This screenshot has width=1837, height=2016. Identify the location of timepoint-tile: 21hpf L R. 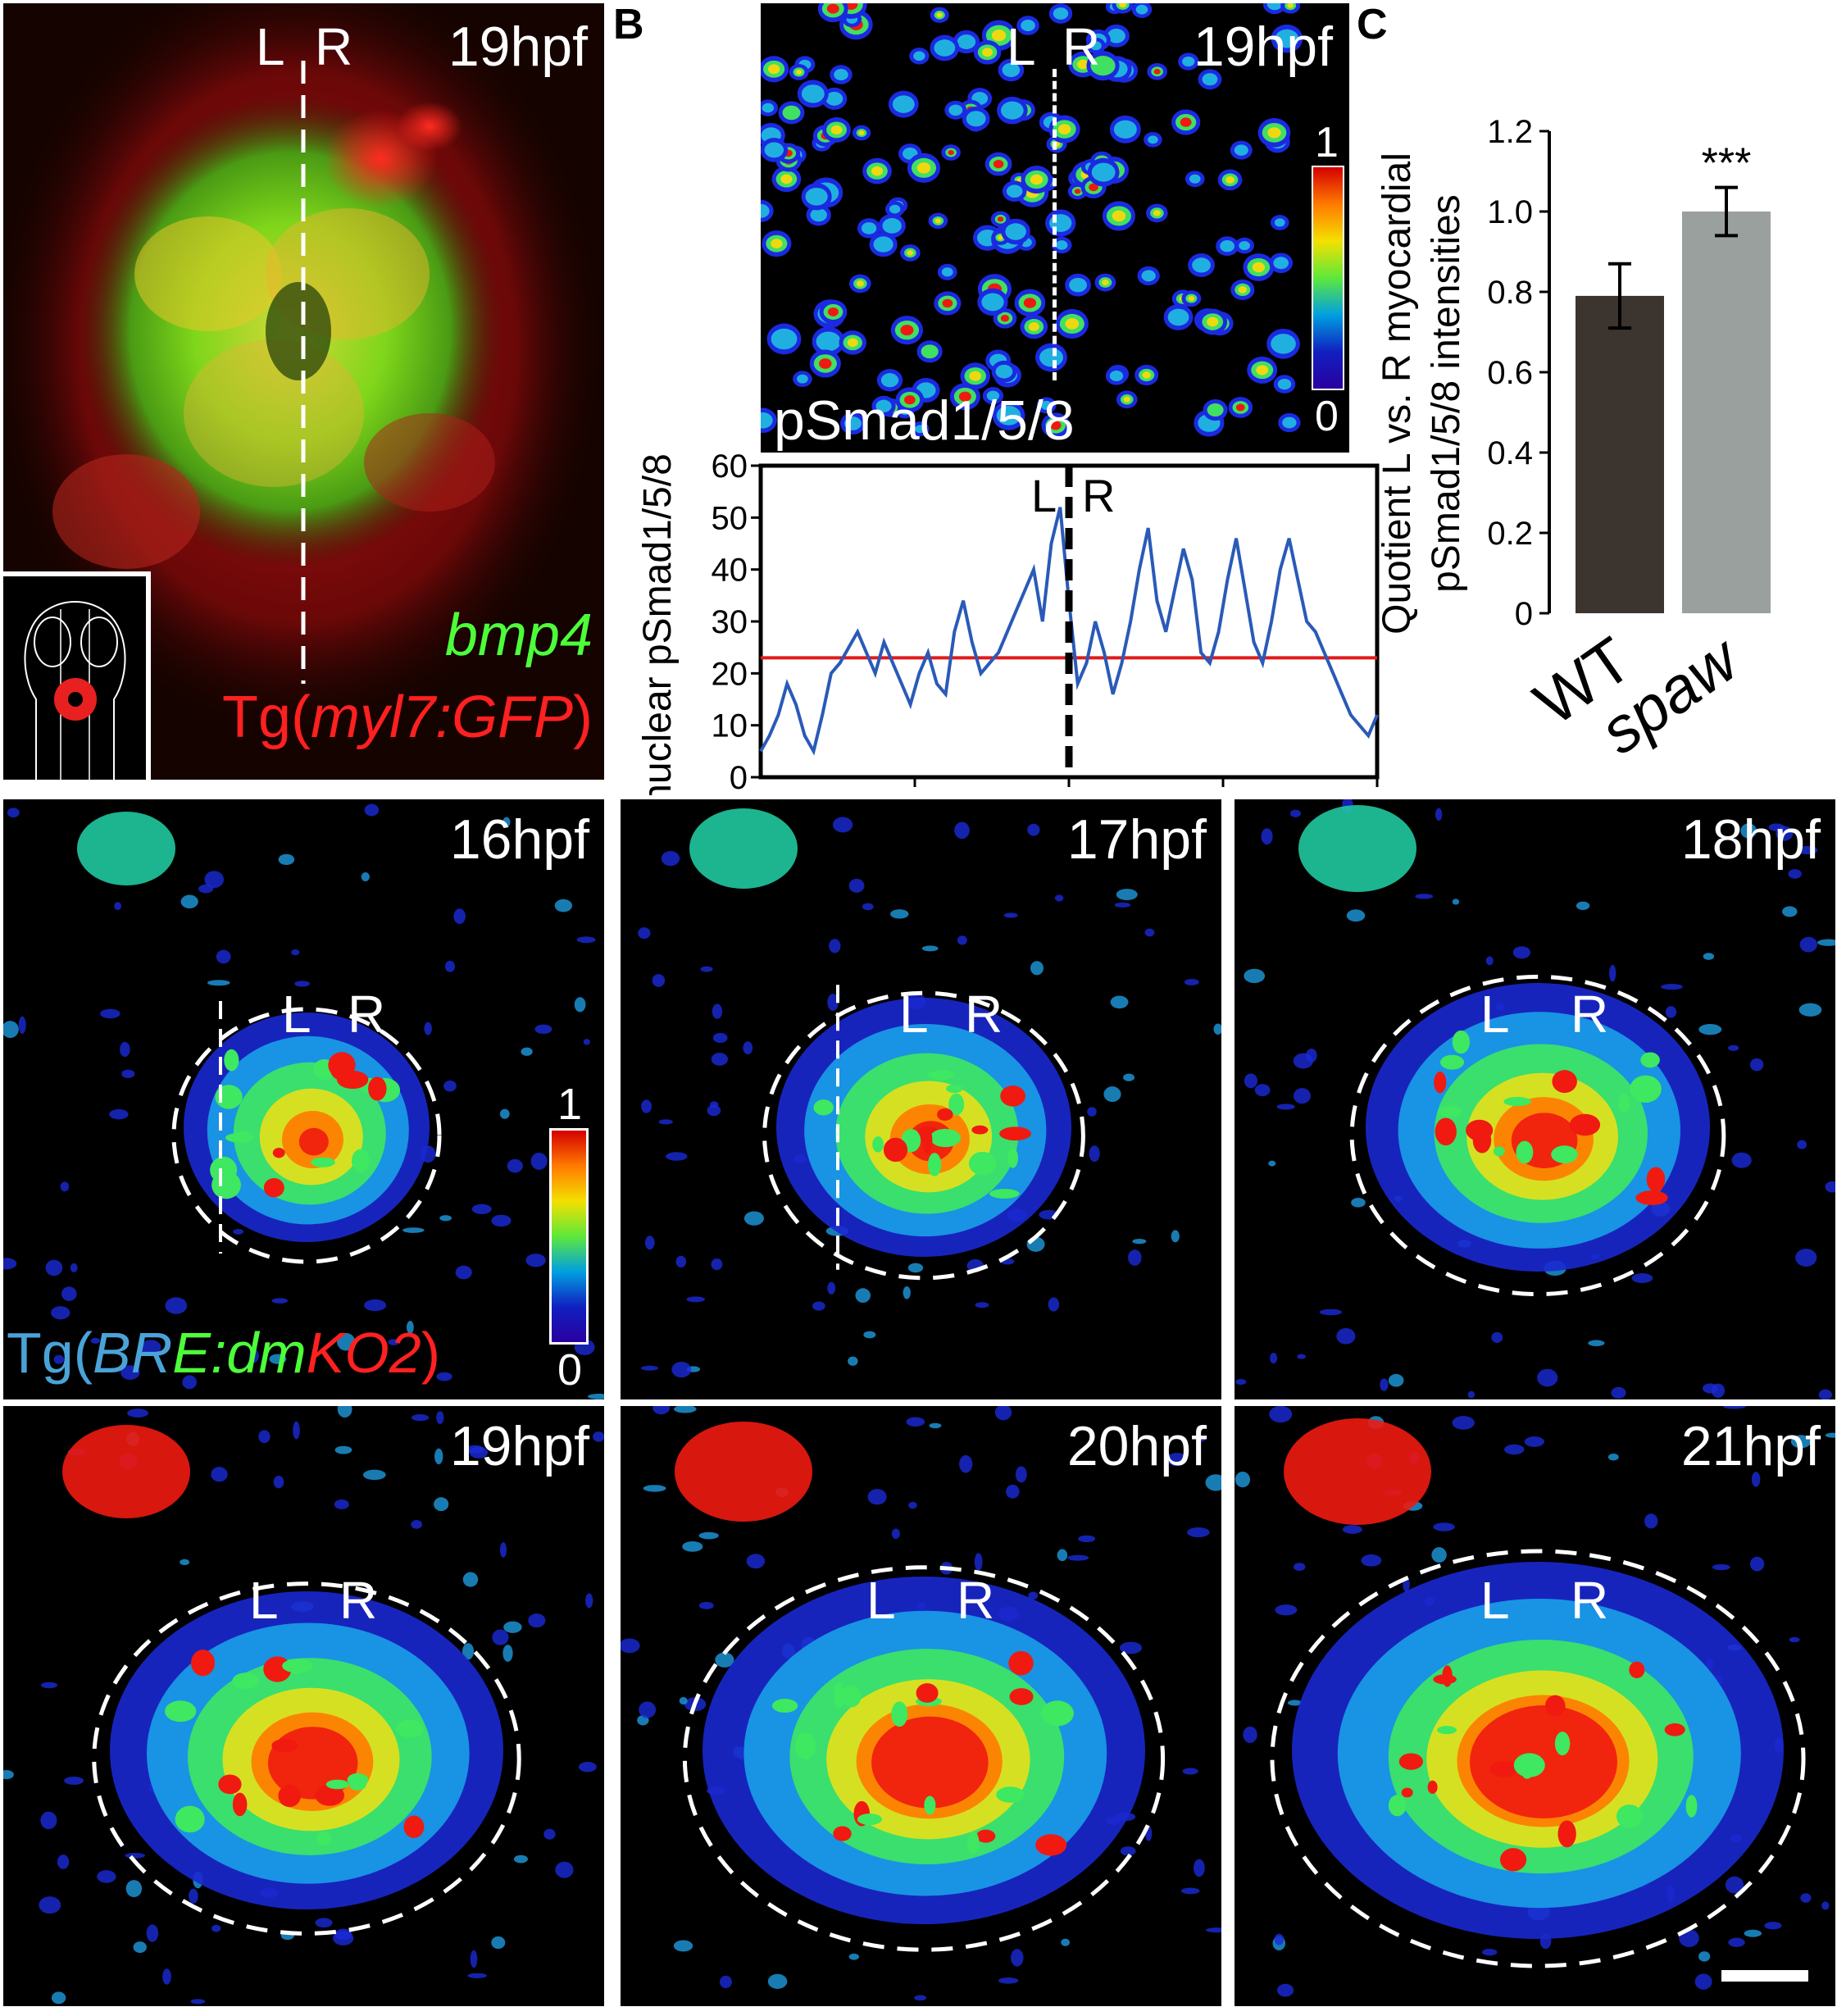
(1535, 1706).